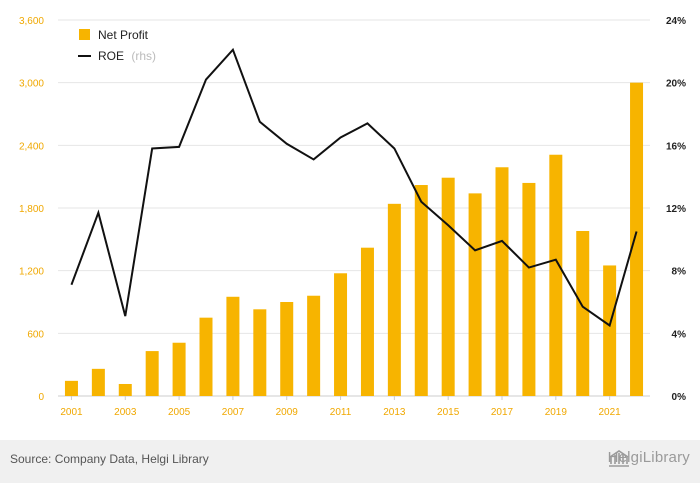  What do you see at coordinates (31, 146) in the screenshot?
I see `y-left-tick-label: 2,400` at bounding box center [31, 146].